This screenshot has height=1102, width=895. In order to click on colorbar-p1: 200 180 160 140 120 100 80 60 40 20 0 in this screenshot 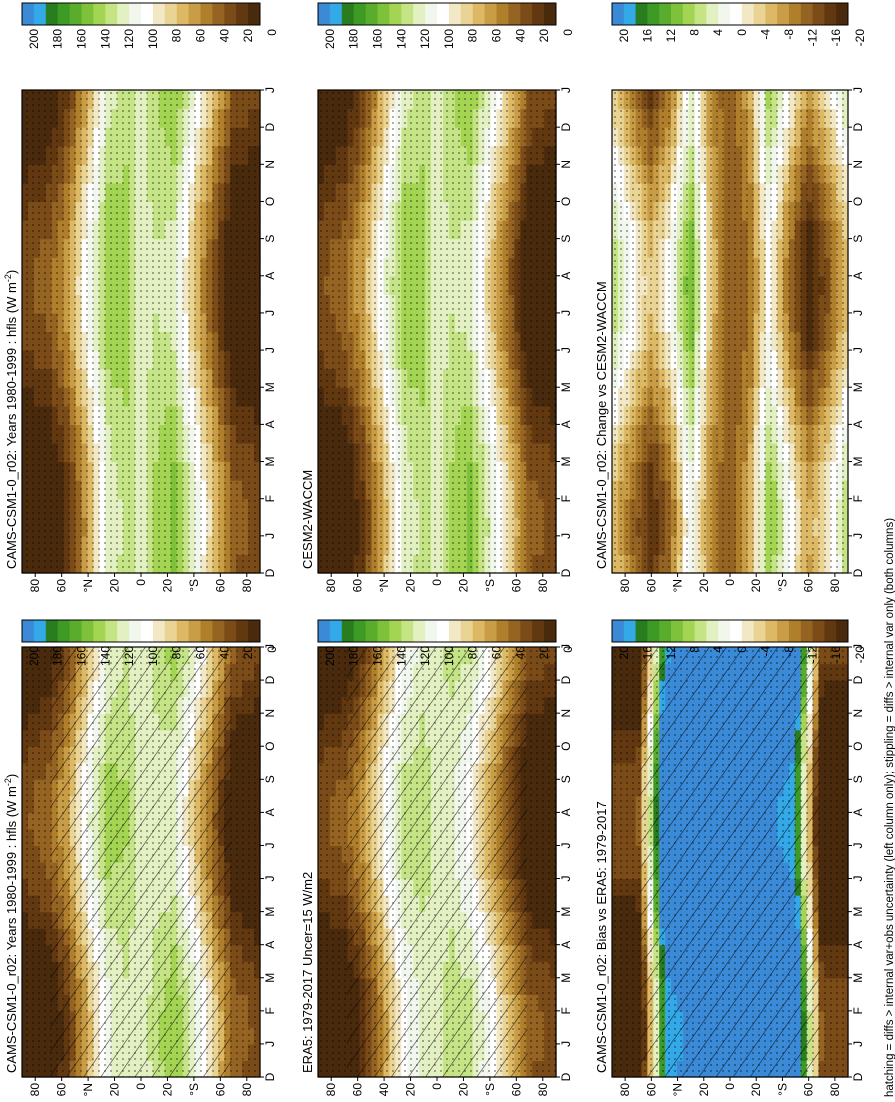, I will do `click(150, 642)`.